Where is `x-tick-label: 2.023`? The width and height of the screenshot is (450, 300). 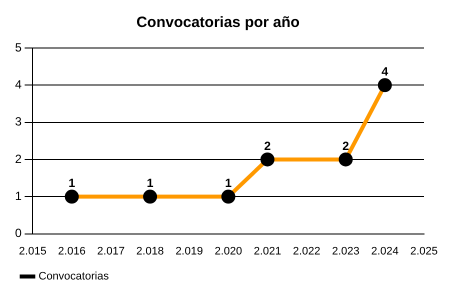
x-tick-label: 2.023 is located at coordinates (346, 251).